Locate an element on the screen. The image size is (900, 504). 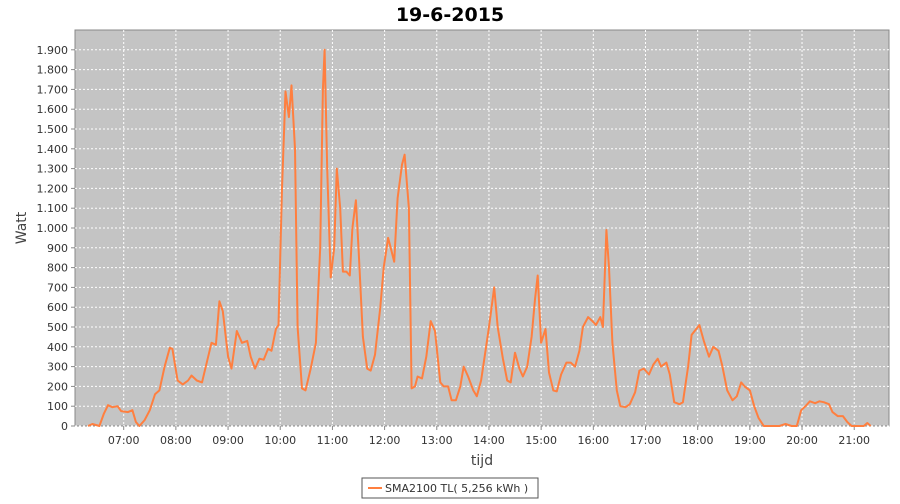
y-tick-label: 1.900 is located at coordinates (53, 50).